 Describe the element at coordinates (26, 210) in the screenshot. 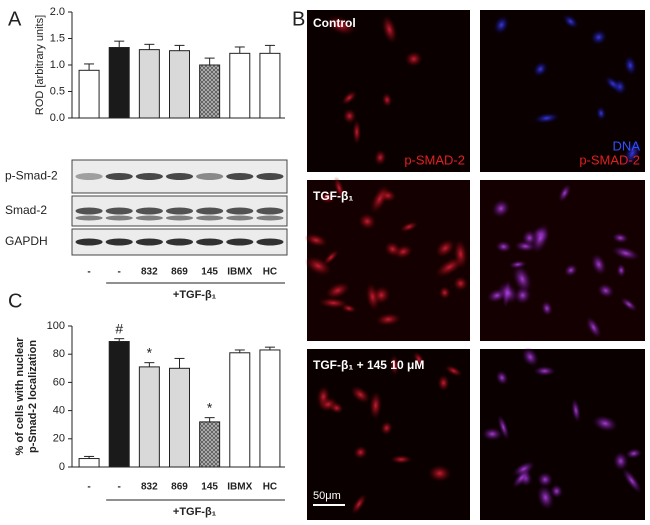

I see `blot-label: Smad-2` at that location.